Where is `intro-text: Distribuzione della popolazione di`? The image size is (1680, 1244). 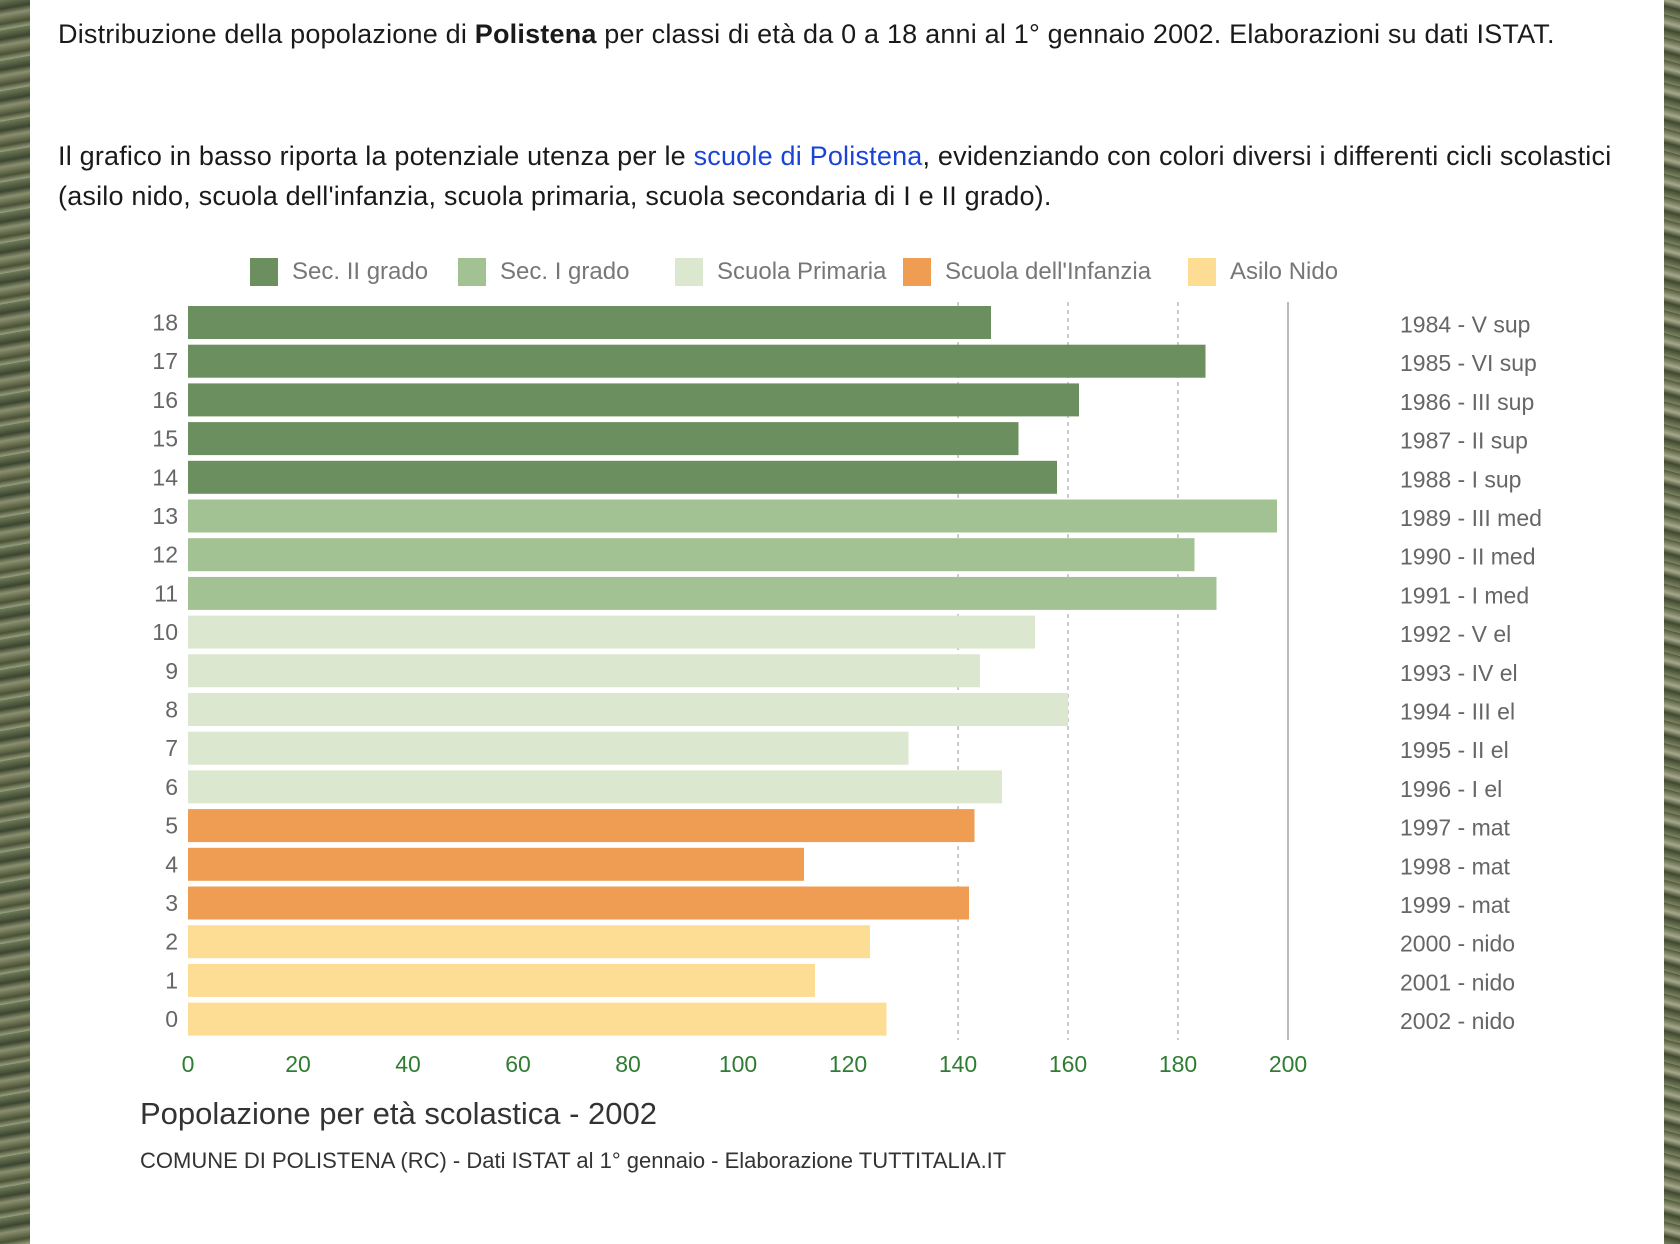 intro-text: Distribuzione della popolazione di is located at coordinates (266, 34).